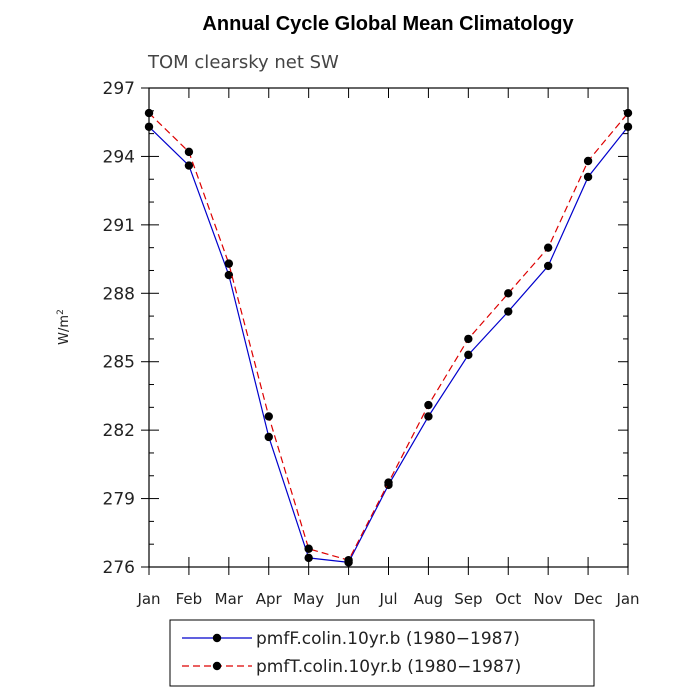 The image size is (700, 700). I want to click on y-tick-label: 282, so click(119, 431).